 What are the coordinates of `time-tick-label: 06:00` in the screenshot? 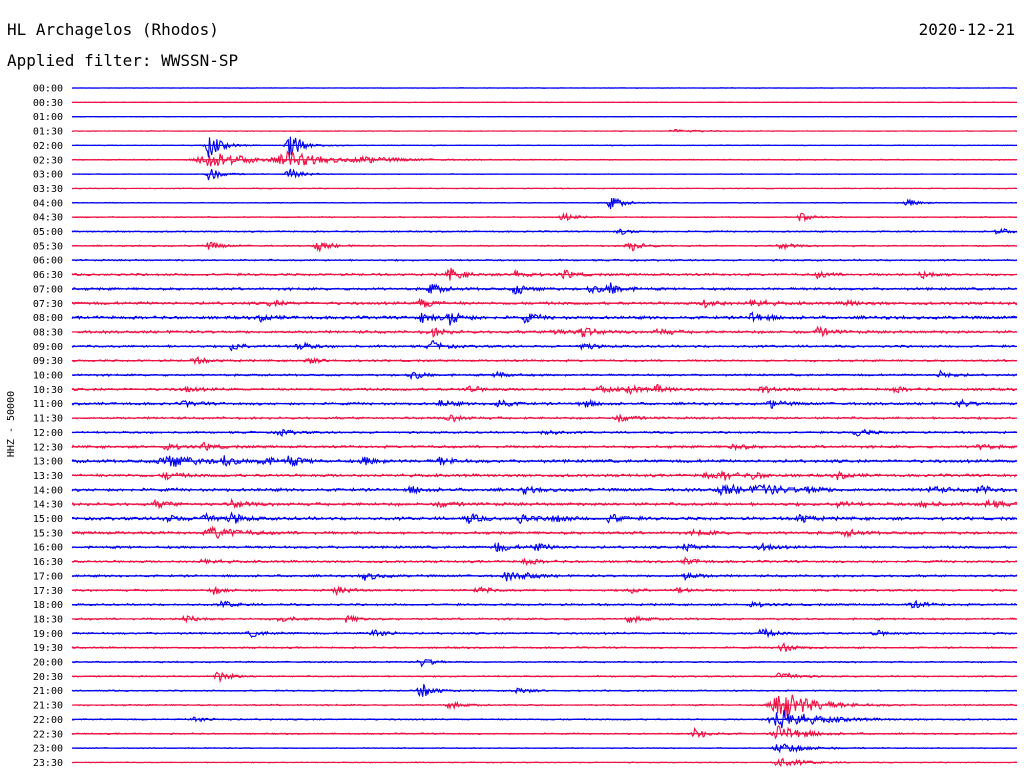 It's located at (48, 261).